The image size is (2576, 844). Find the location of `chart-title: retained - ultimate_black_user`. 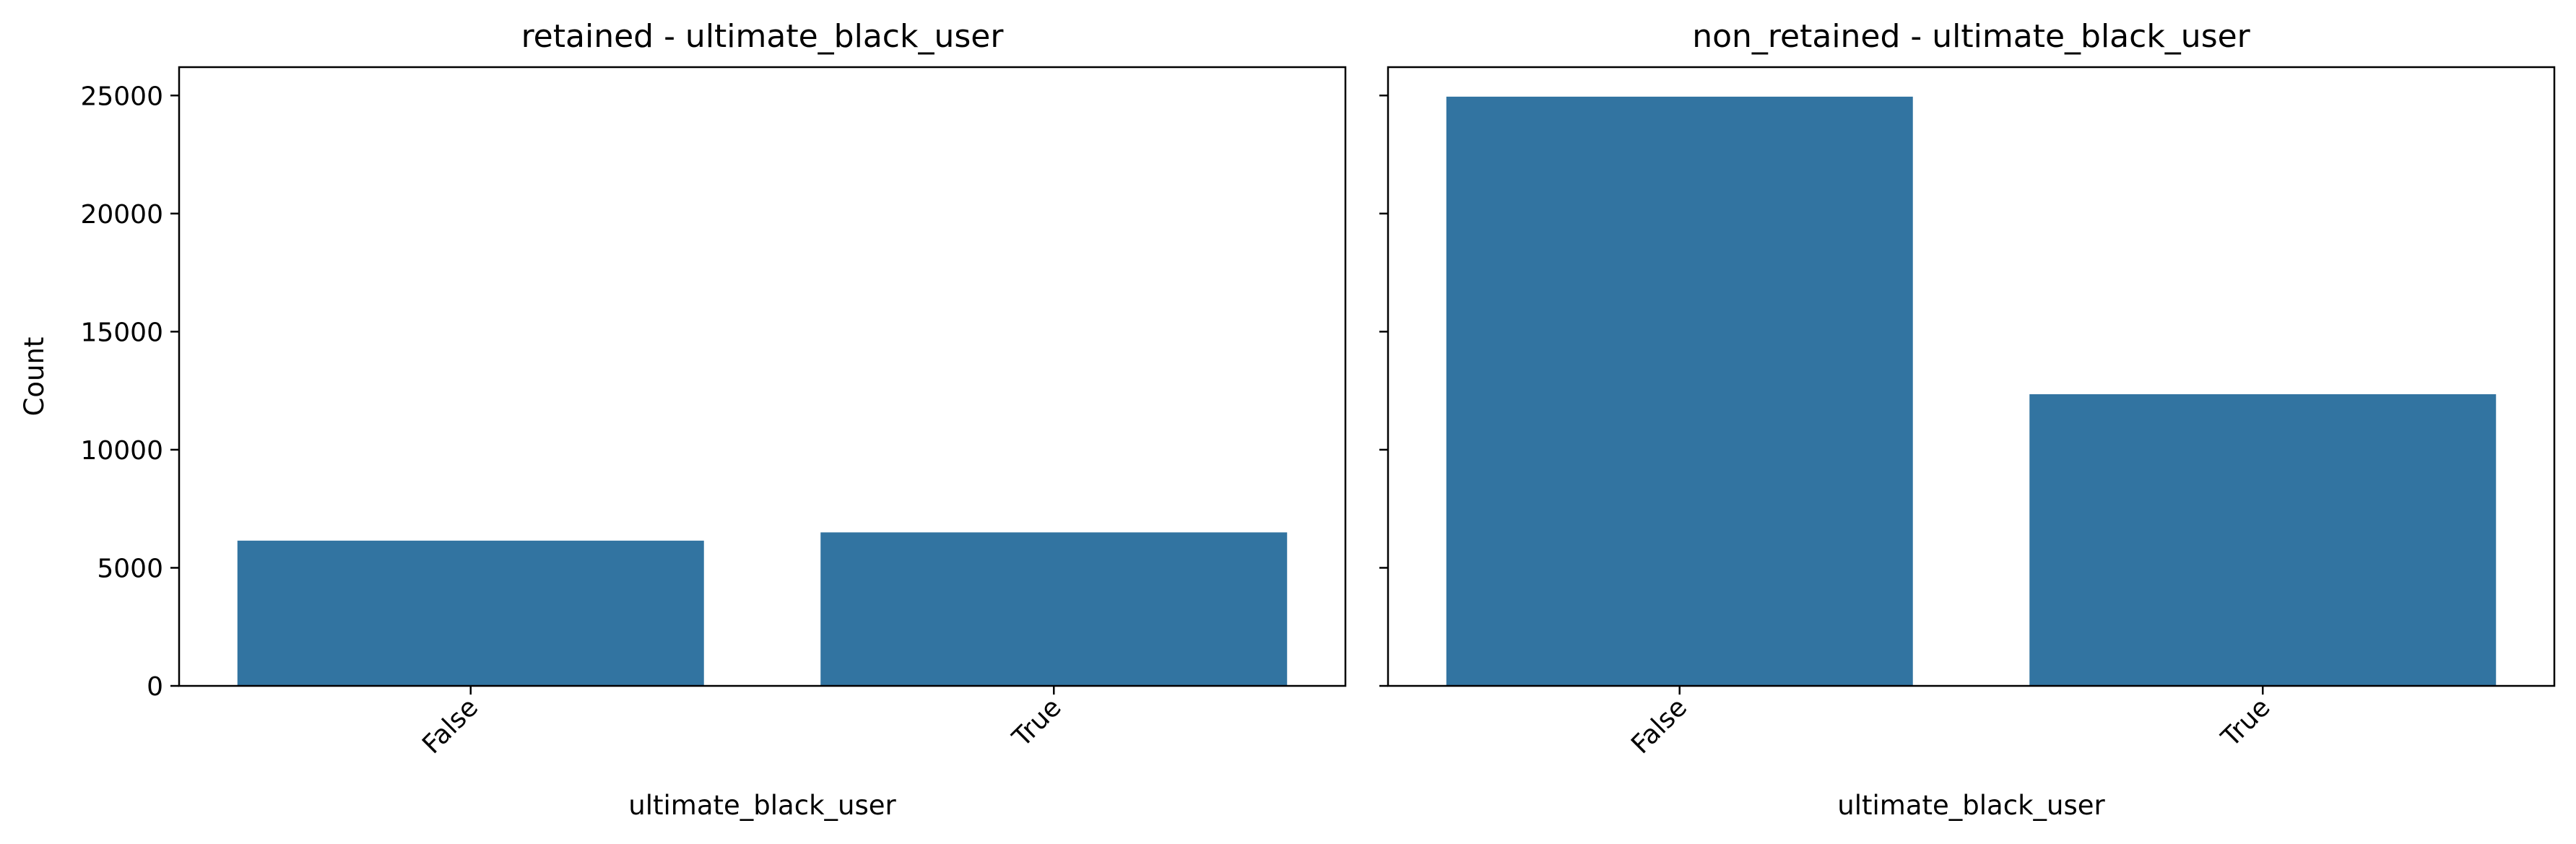

chart-title: retained - ultimate_black_user is located at coordinates (763, 36).